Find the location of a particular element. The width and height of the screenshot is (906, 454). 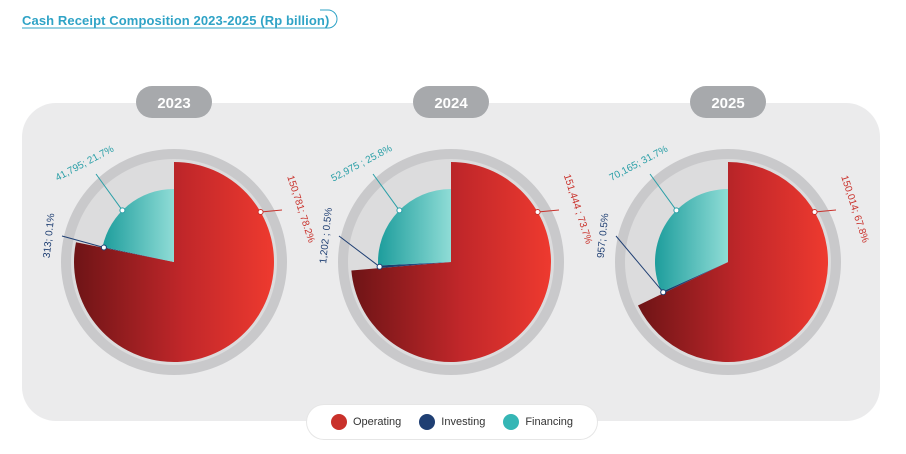

callout-dot-financing-2024 is located at coordinates (399, 210).